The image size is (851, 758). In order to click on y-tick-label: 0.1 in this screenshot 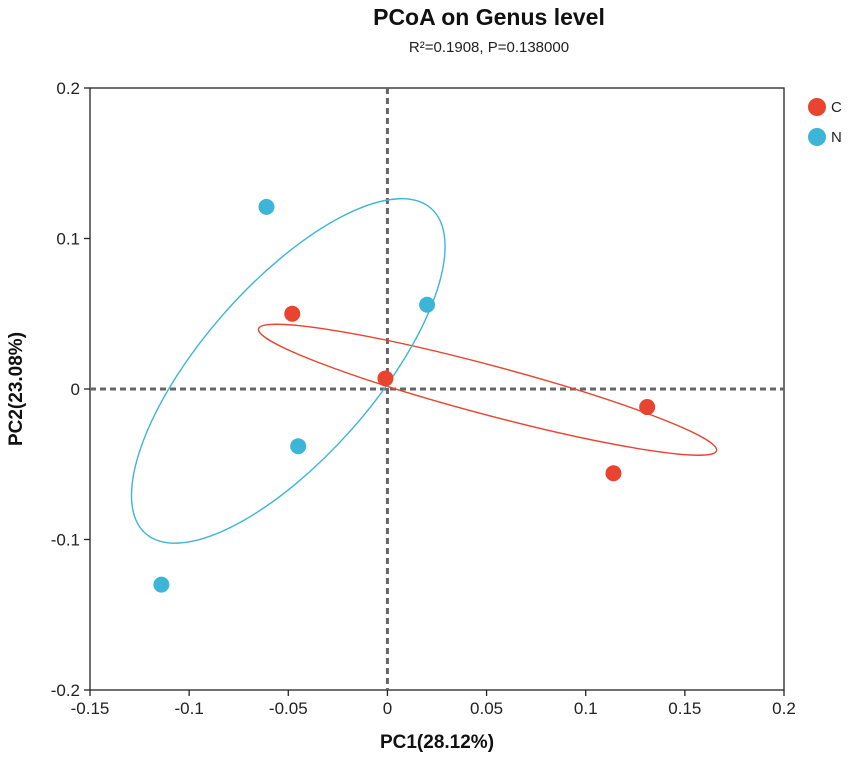, I will do `click(68, 239)`.